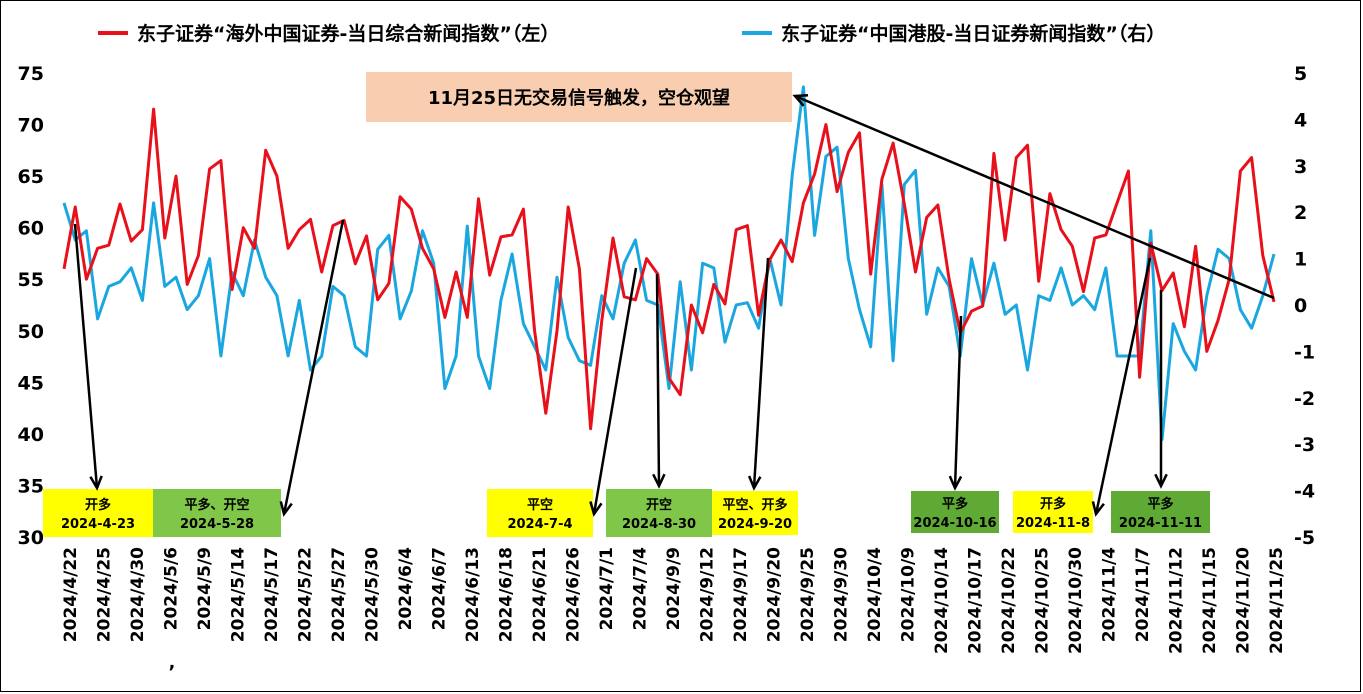 This screenshot has height=694, width=1363. Describe the element at coordinates (1300, 167) in the screenshot. I see `y-right-tick-label: 3` at that location.